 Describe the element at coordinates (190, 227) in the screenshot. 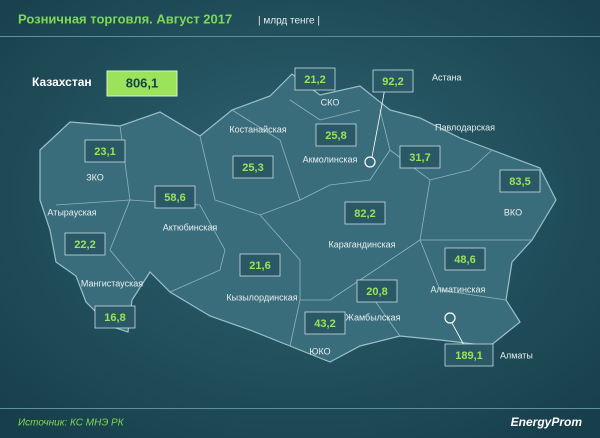

I see `region-name: Актюбинская` at that location.